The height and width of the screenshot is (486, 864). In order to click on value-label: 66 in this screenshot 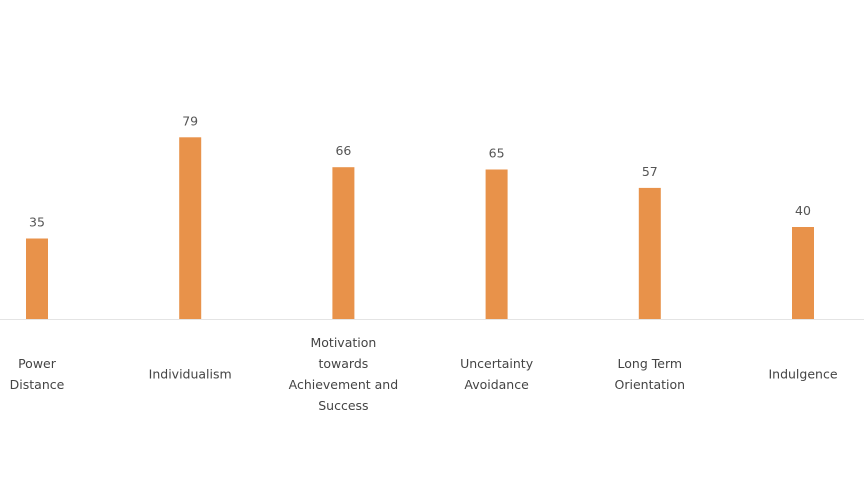, I will do `click(343, 150)`.